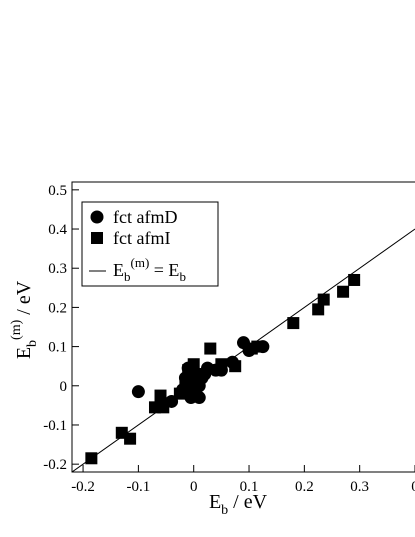 Image resolution: width=415 pixels, height=537 pixels. Describe the element at coordinates (97, 217) in the screenshot. I see `legend-marker-circle` at that location.